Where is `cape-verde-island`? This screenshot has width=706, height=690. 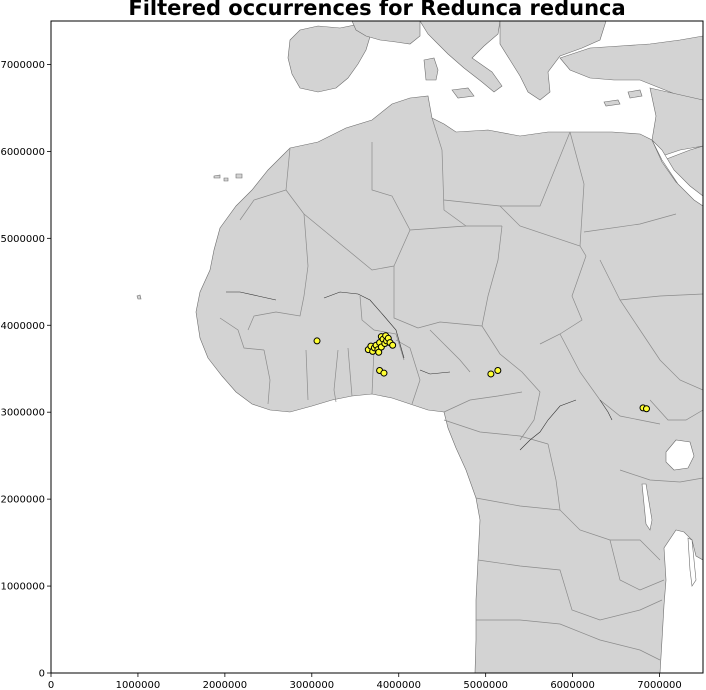 cape-verde-island is located at coordinates (139, 297).